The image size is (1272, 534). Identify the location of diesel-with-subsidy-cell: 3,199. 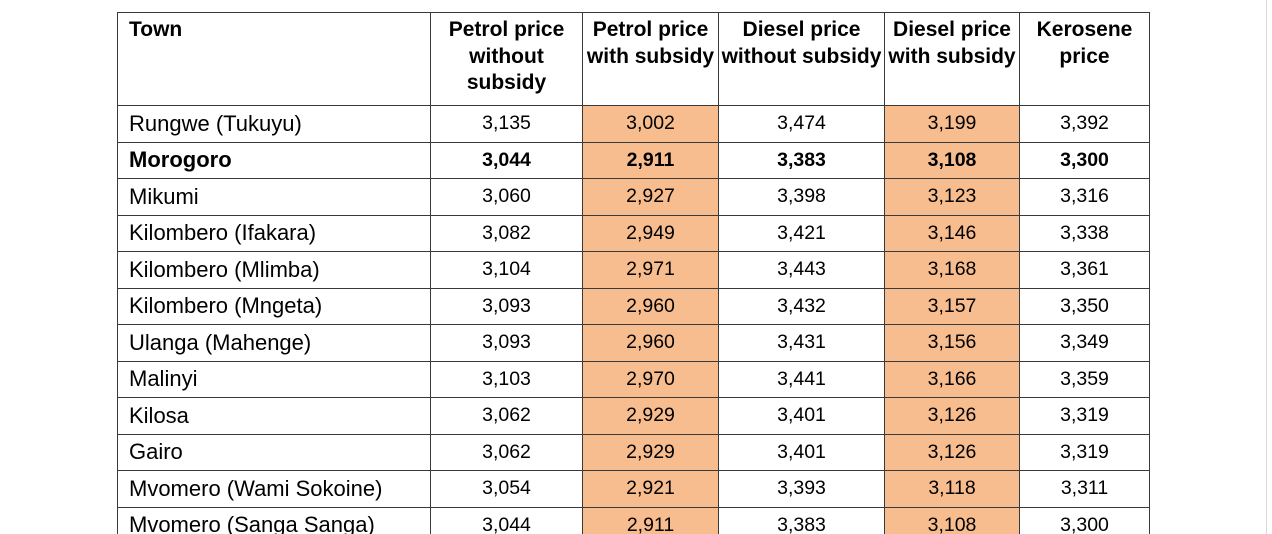
(952, 124).